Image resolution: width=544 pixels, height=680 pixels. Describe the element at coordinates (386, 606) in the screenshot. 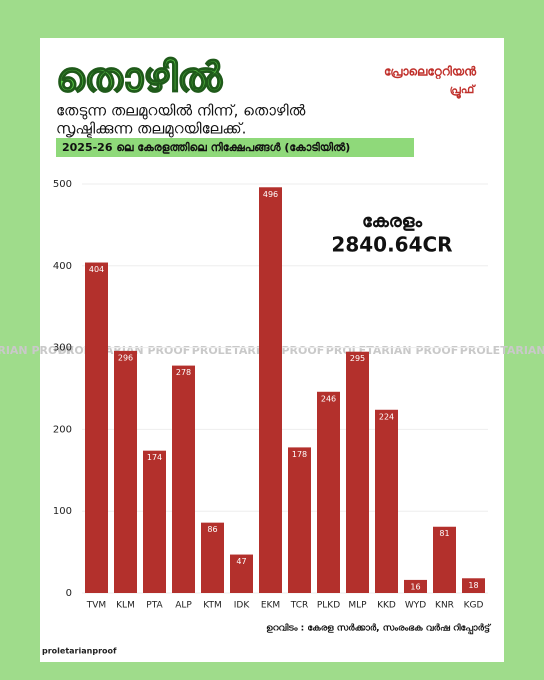

I see `x-tick-label: KKD` at that location.